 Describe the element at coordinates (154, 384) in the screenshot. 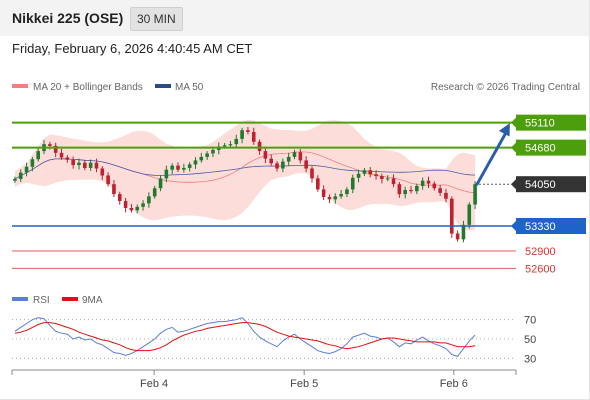

I see `x-tick-label: Feb 4` at that location.